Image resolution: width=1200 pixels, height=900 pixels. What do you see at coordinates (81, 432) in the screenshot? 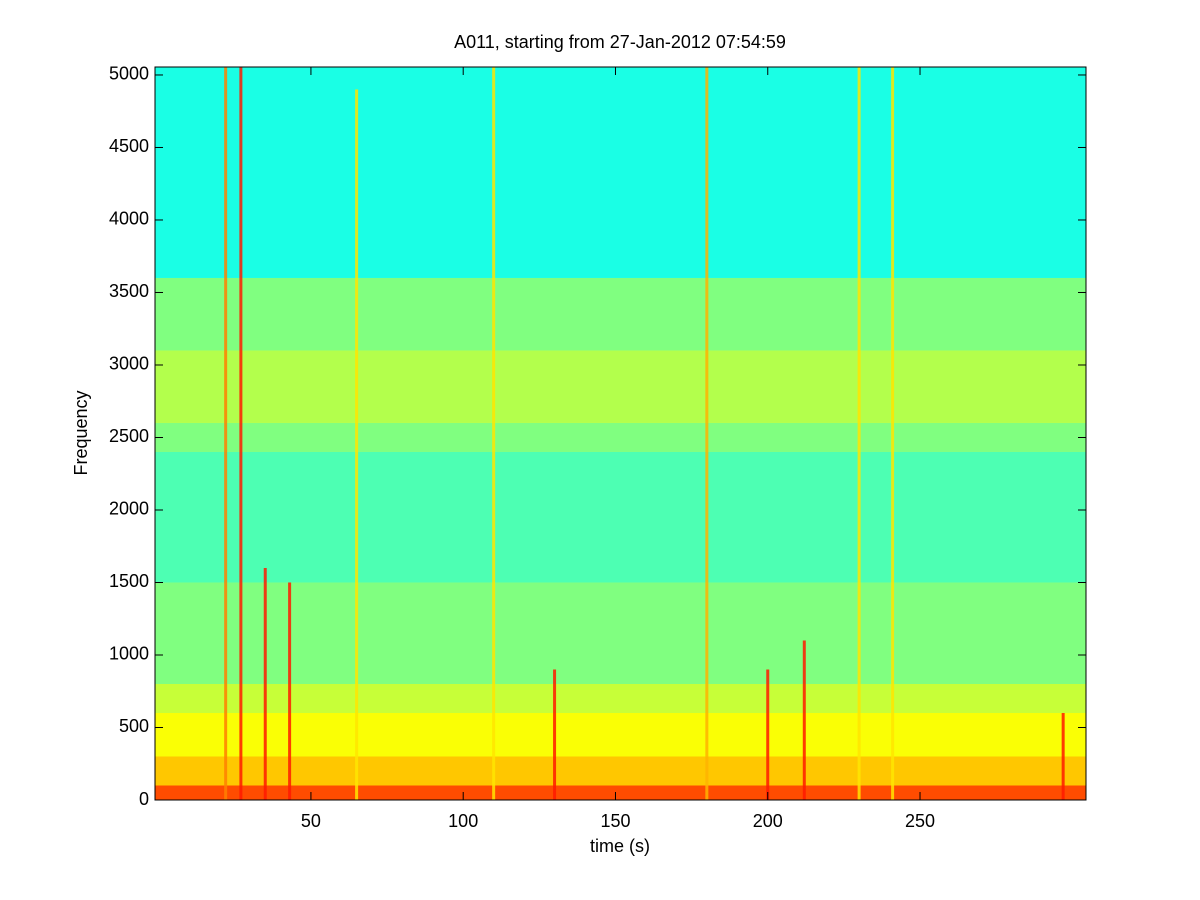
I see `y-axis-label: Frequency` at bounding box center [81, 432].